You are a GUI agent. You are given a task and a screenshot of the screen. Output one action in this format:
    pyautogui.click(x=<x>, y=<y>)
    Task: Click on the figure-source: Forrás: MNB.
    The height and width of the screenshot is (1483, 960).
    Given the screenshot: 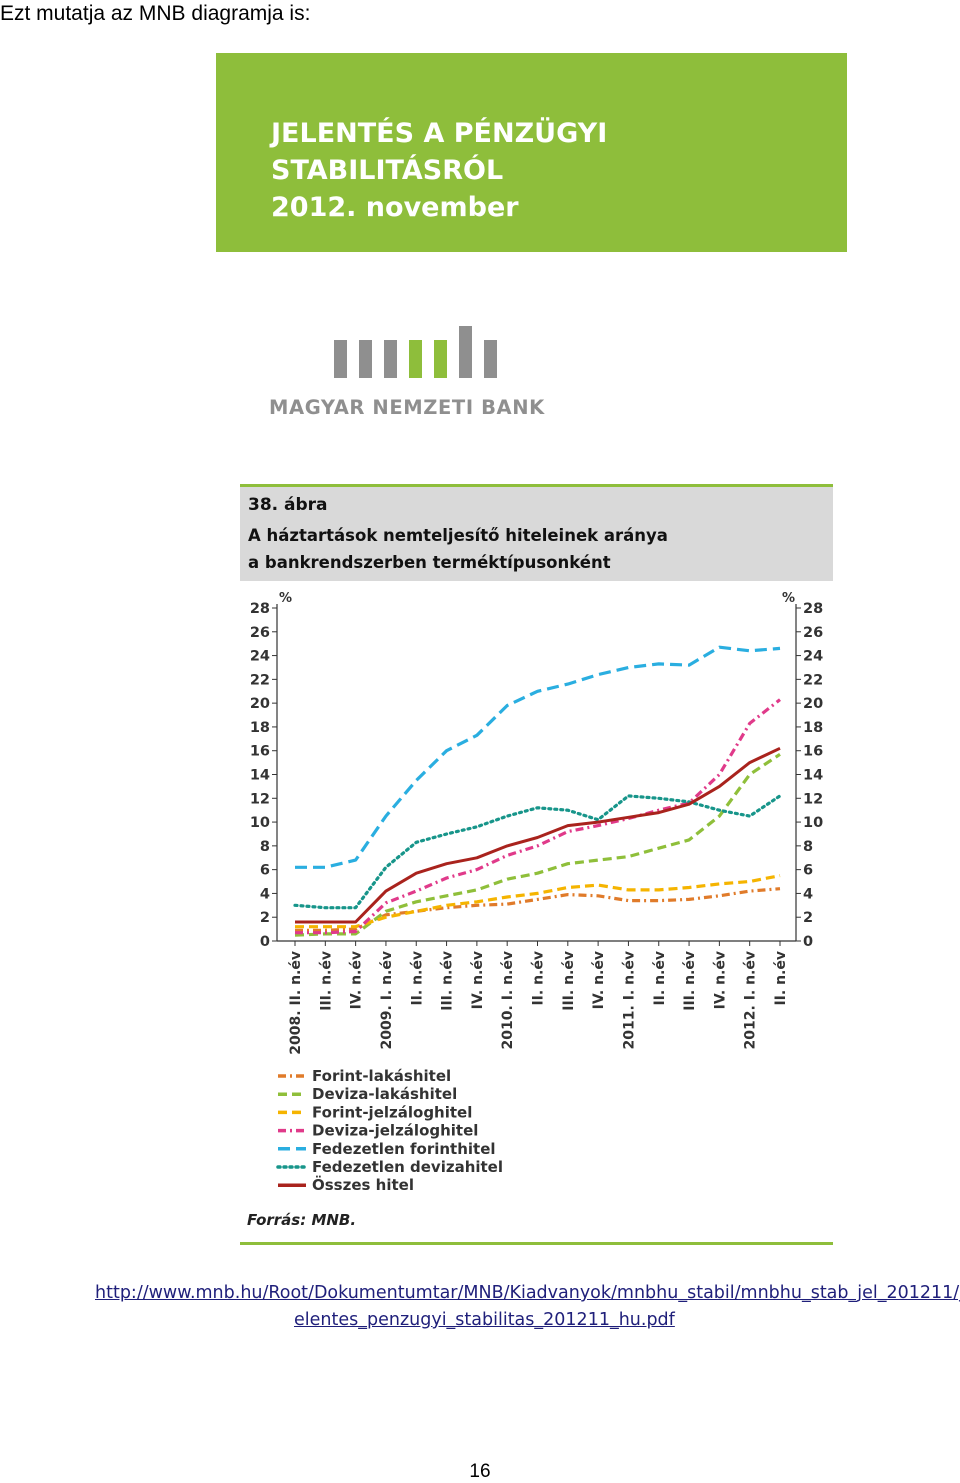 What is the action you would take?
    pyautogui.click(x=302, y=1220)
    